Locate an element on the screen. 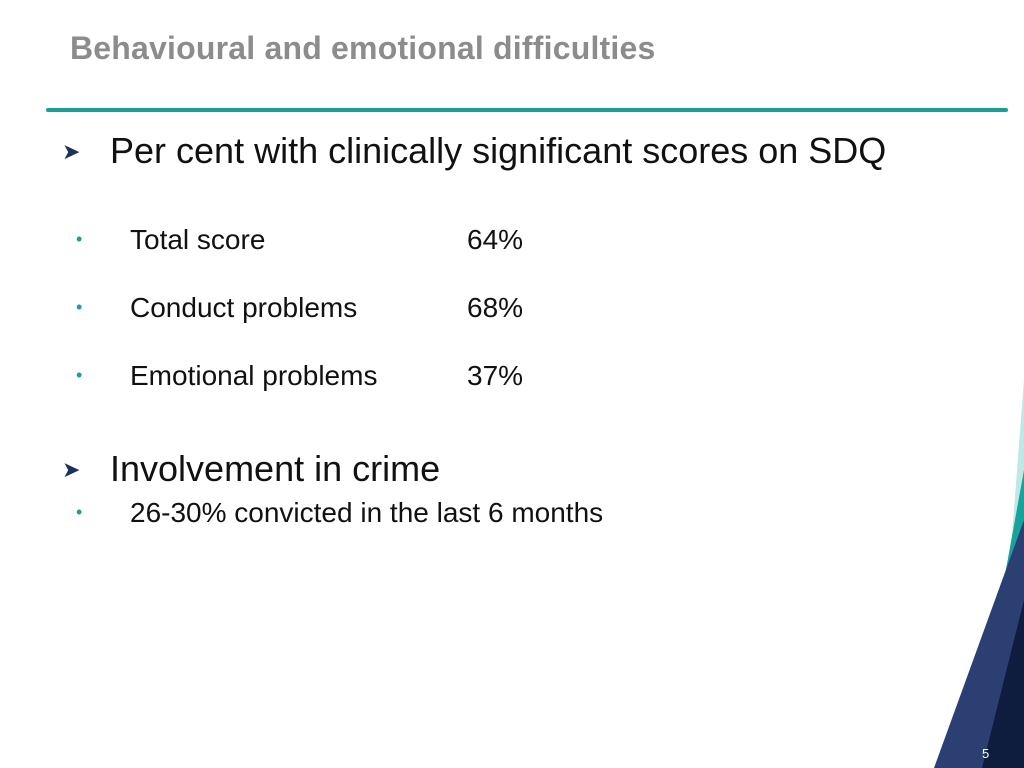  list-item: • Conduct problems 68% is located at coordinates (299, 308).